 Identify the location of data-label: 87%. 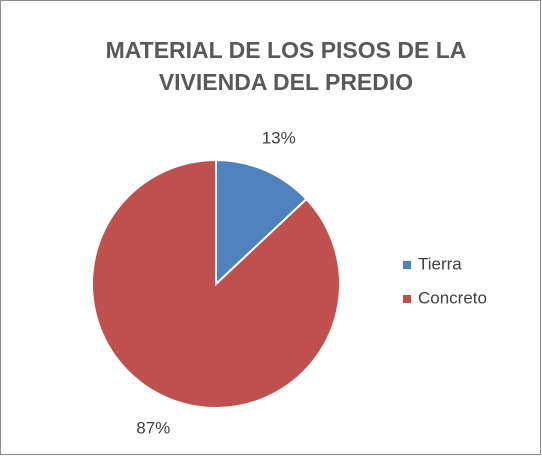
(153, 427).